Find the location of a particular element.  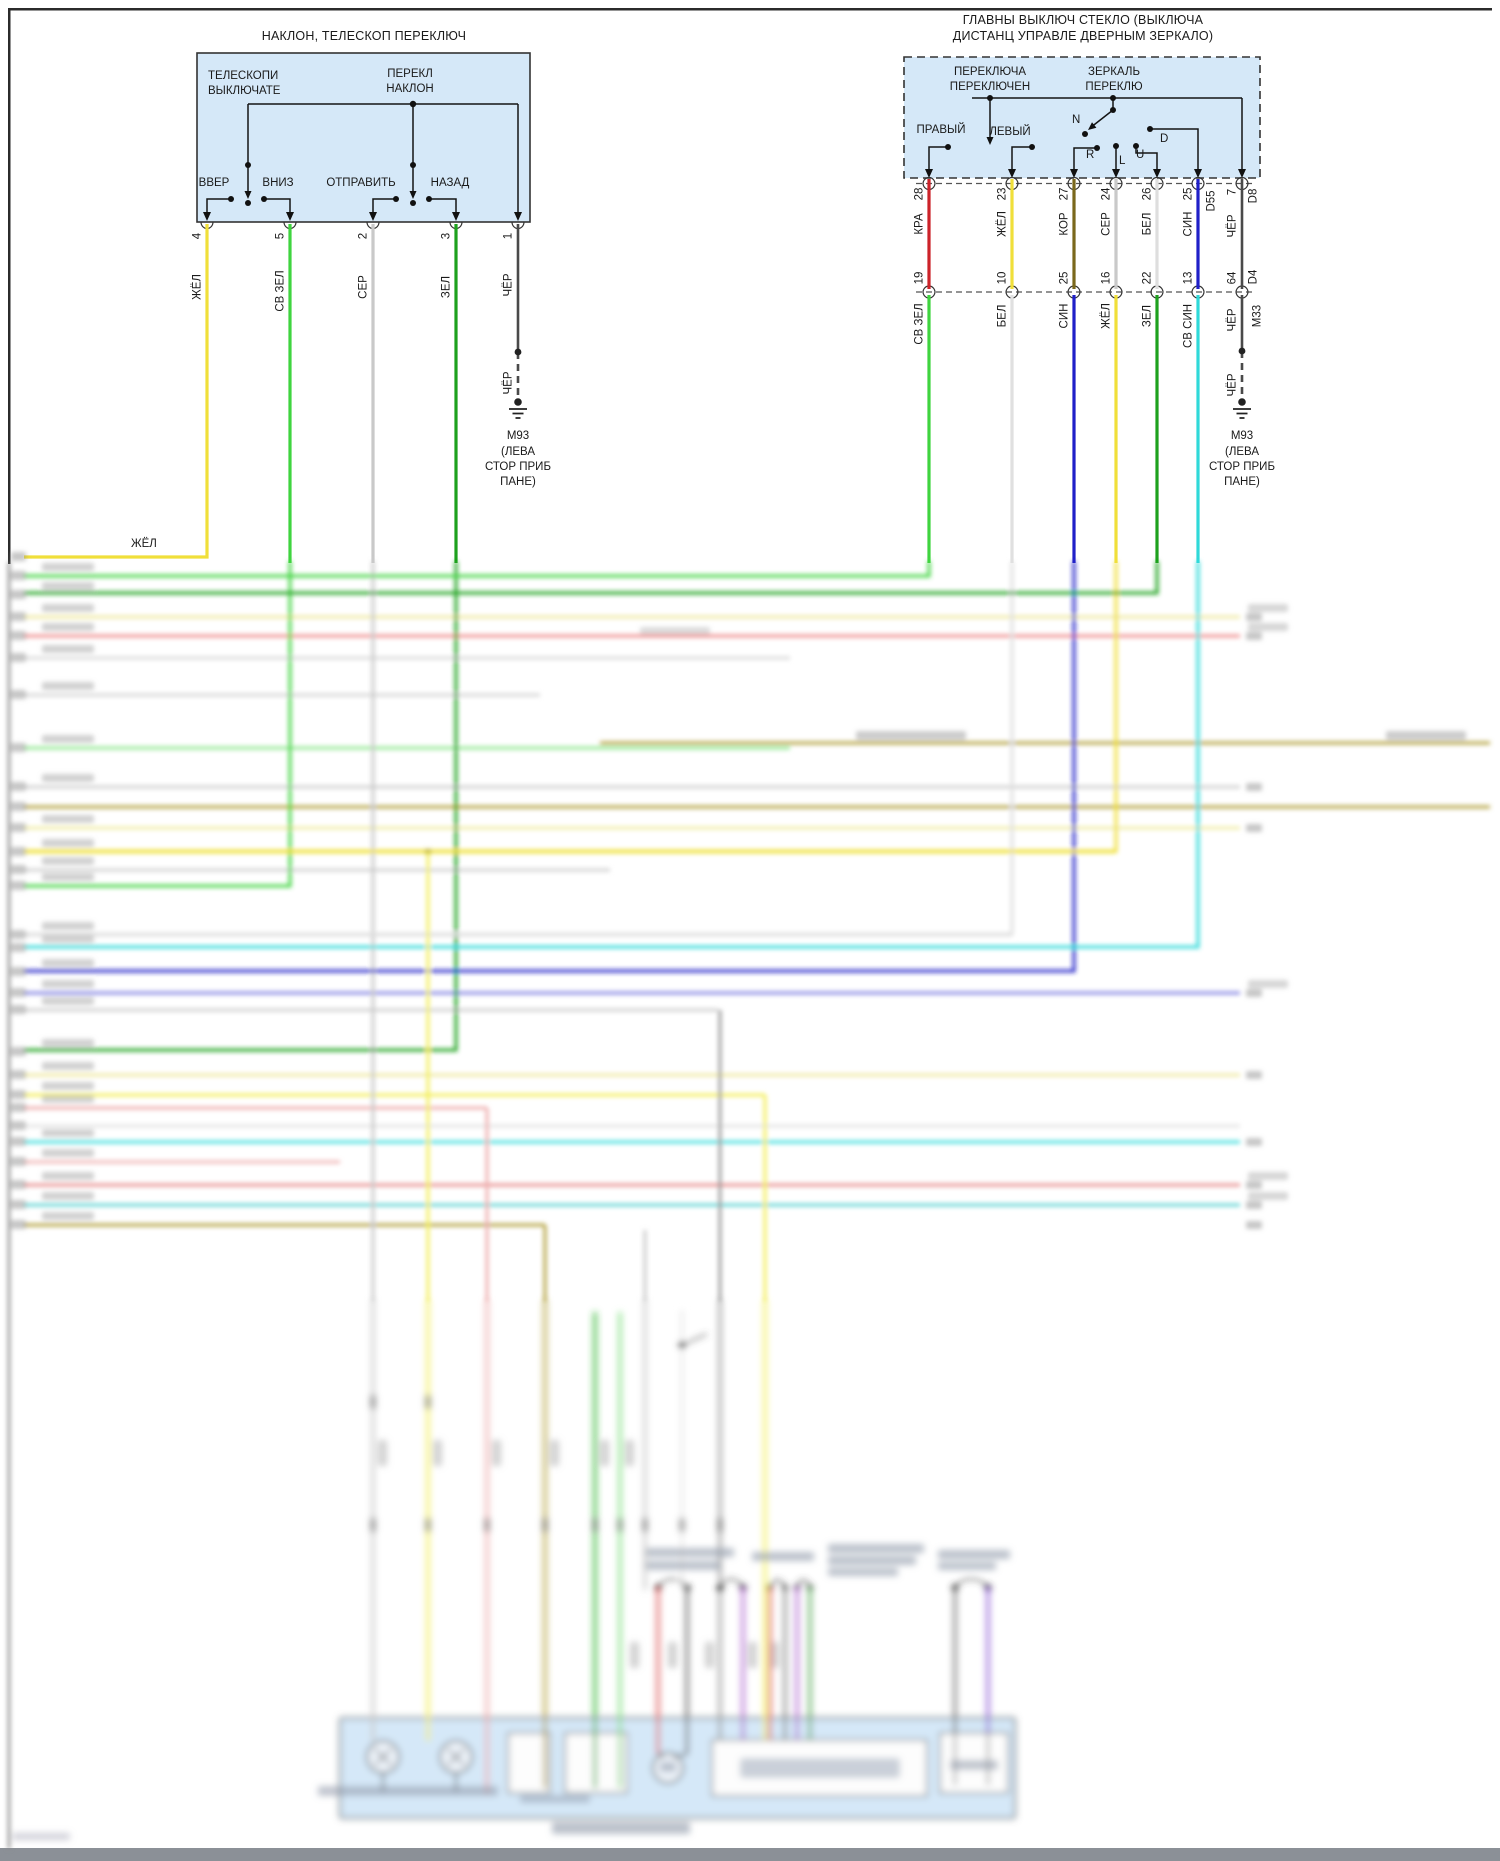

pin-number: 26 is located at coordinates (1147, 194).